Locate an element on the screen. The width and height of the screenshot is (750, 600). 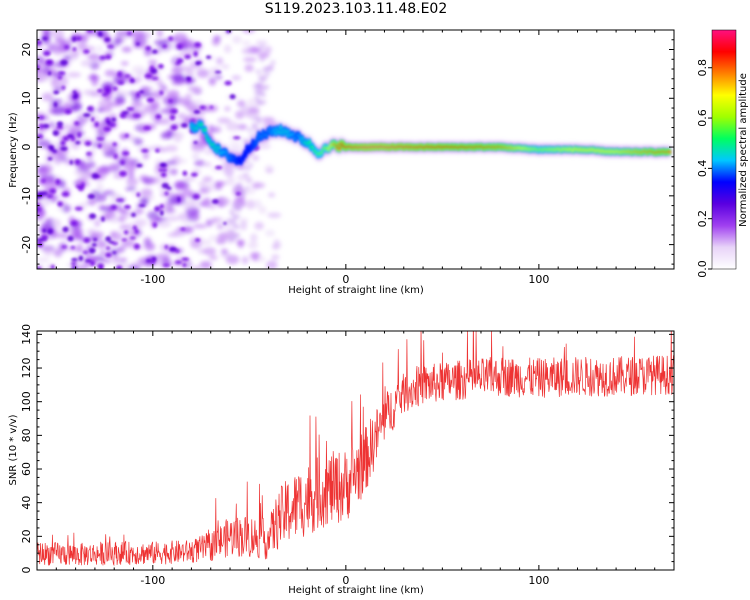
colorbar-gradient is located at coordinates (724, 149).